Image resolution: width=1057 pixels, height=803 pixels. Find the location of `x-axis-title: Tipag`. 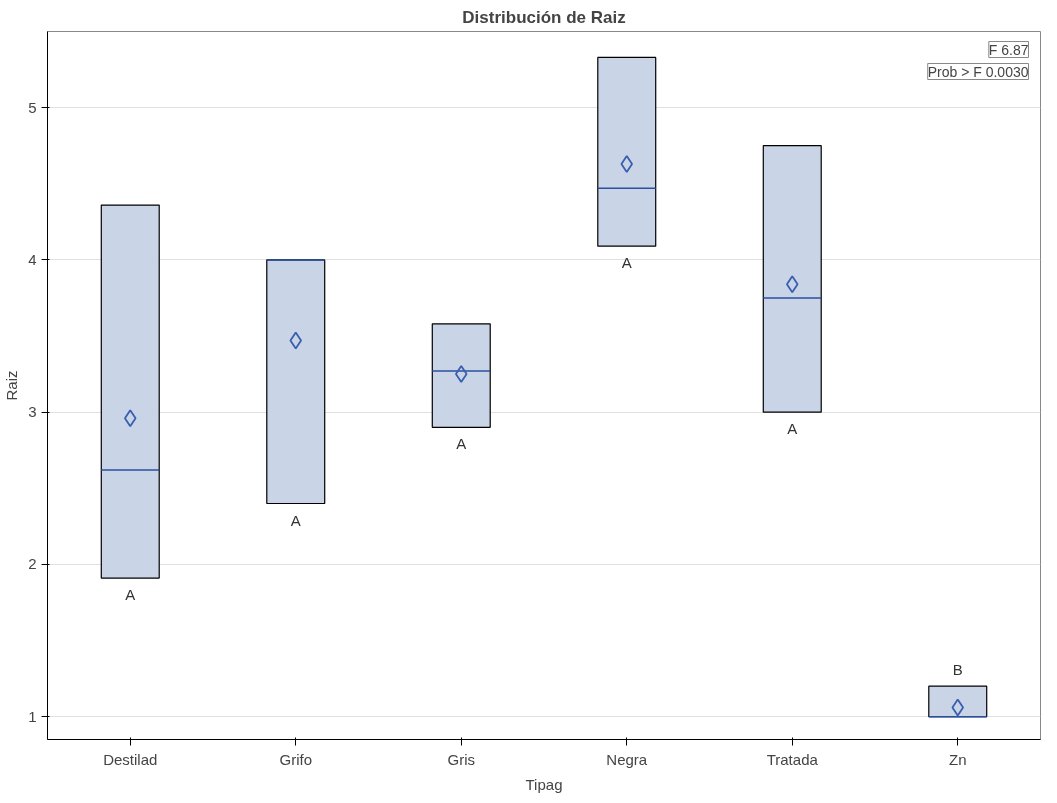

x-axis-title: Tipag is located at coordinates (544, 784).